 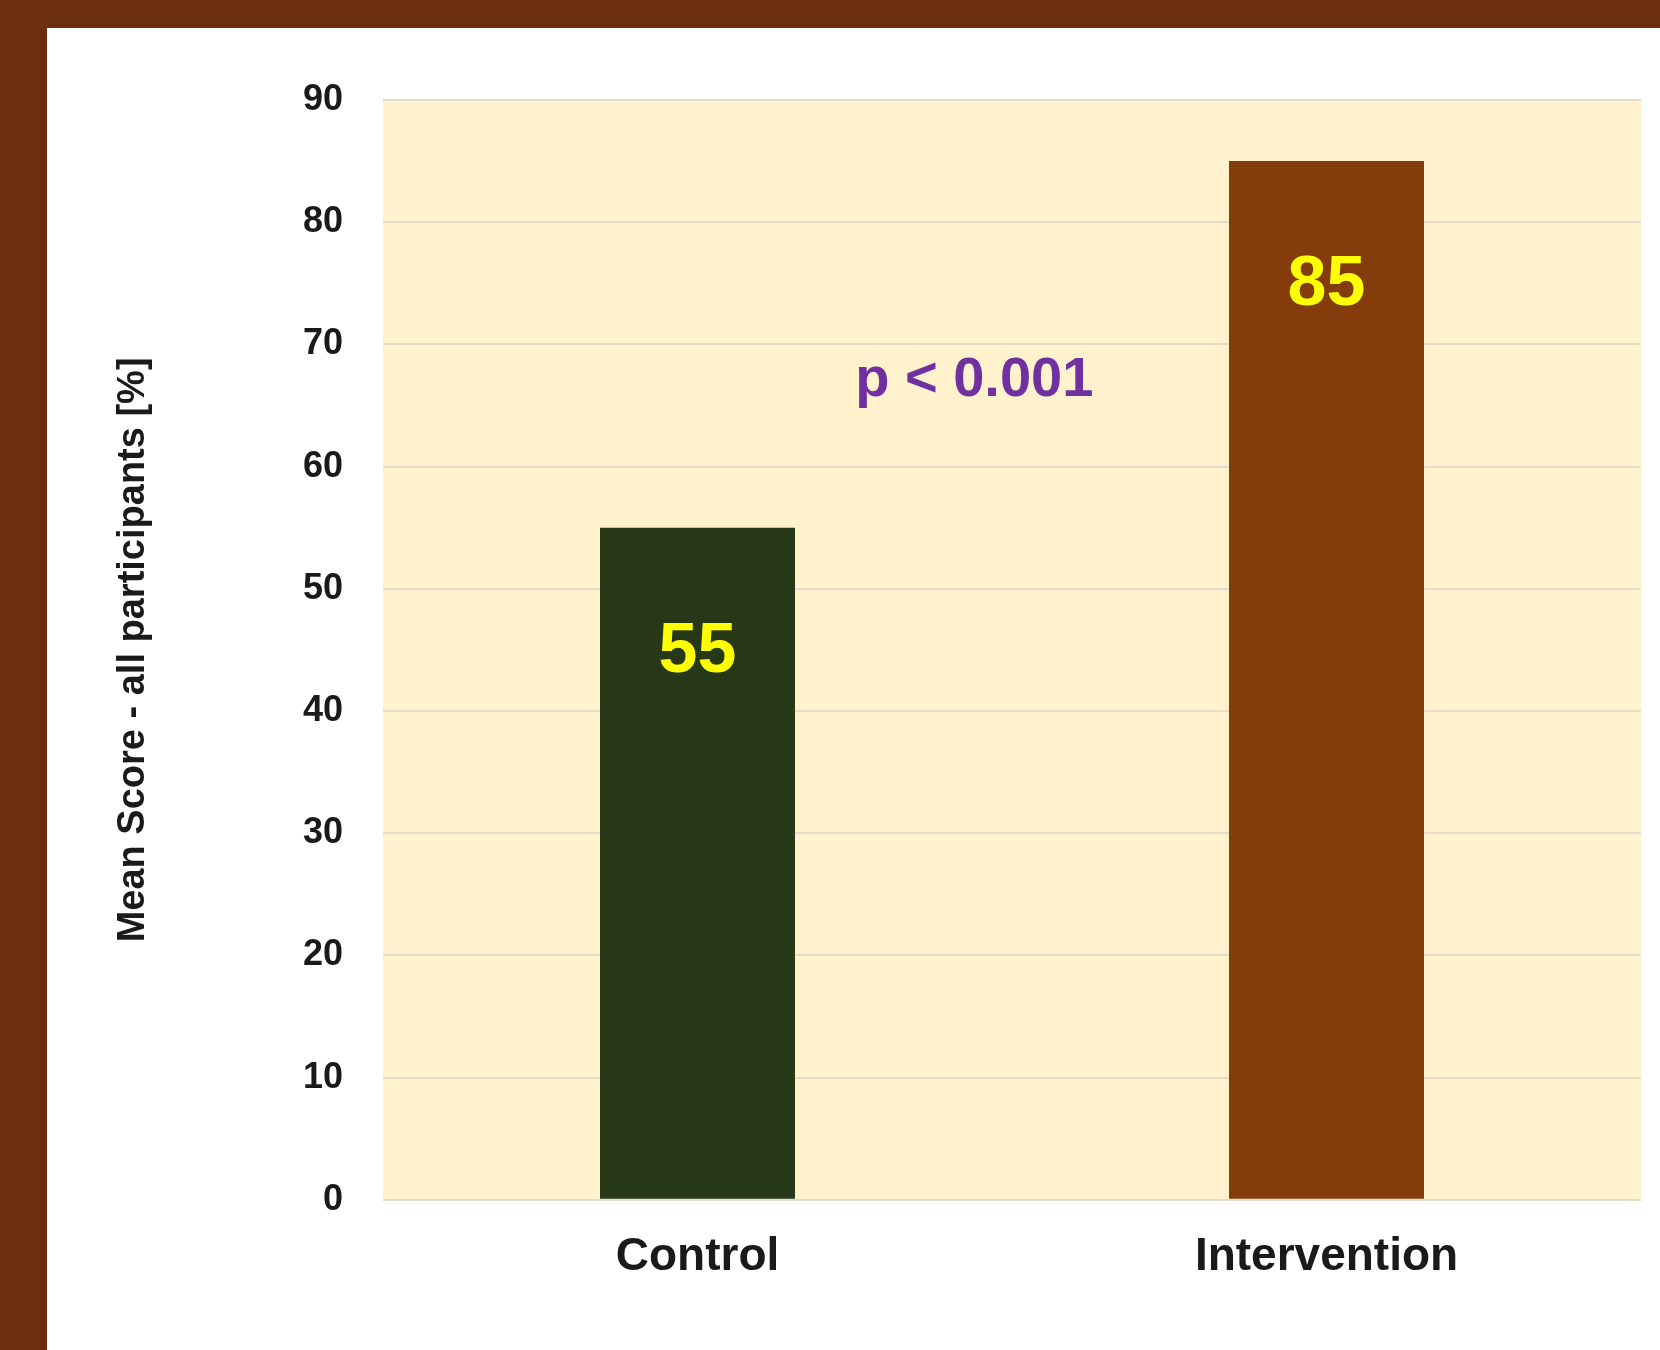 What do you see at coordinates (974, 376) in the screenshot?
I see `annotation: p < 0.001` at bounding box center [974, 376].